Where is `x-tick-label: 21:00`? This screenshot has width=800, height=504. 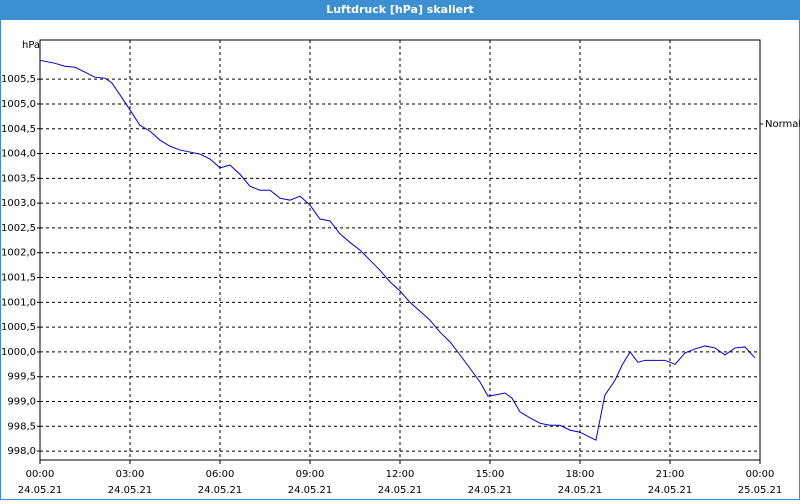 x-tick-label: 21:00 is located at coordinates (670, 474).